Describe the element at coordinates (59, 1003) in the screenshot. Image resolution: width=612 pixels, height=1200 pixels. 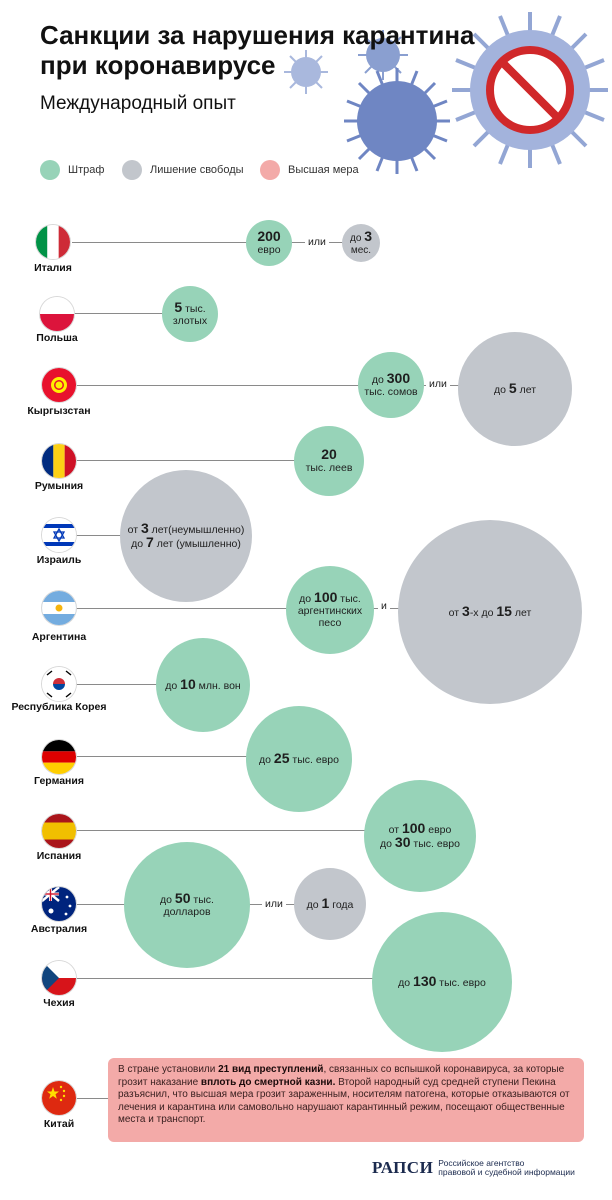
I see `country-name: Чехия` at that location.